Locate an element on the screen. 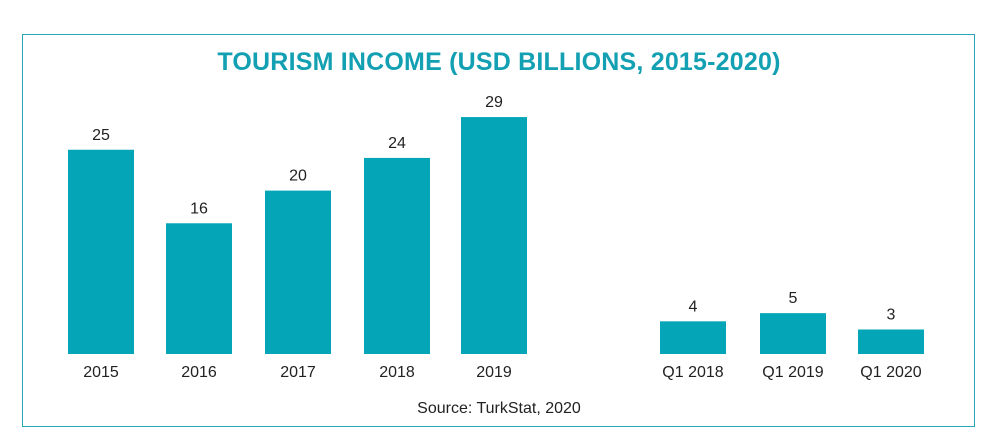 This screenshot has width=985, height=441. data-label: 4 is located at coordinates (693, 306).